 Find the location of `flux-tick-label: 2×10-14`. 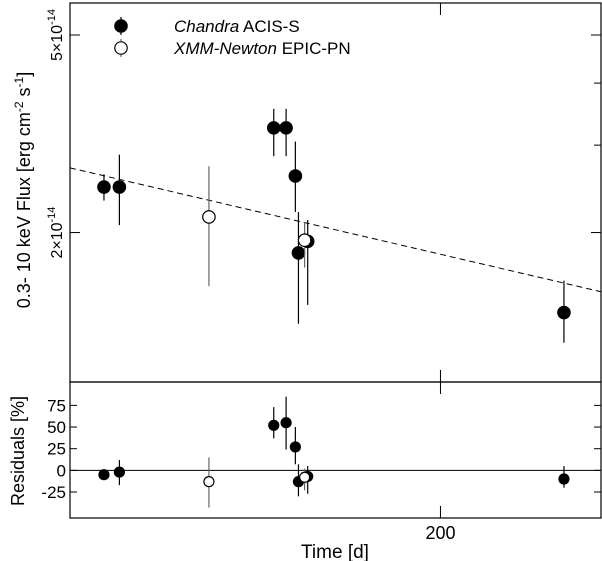

flux-tick-label: 2×10-14 is located at coordinates (56, 233).